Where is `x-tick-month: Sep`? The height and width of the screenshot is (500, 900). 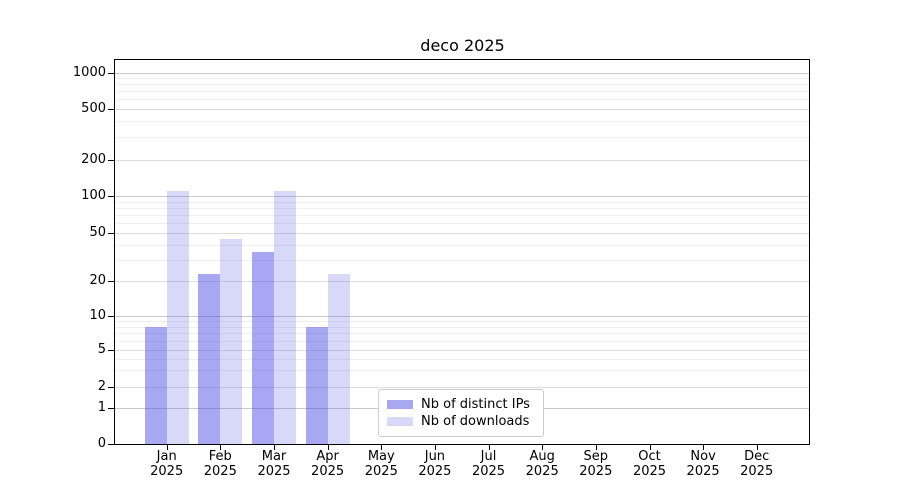 x-tick-month: Sep is located at coordinates (596, 456).